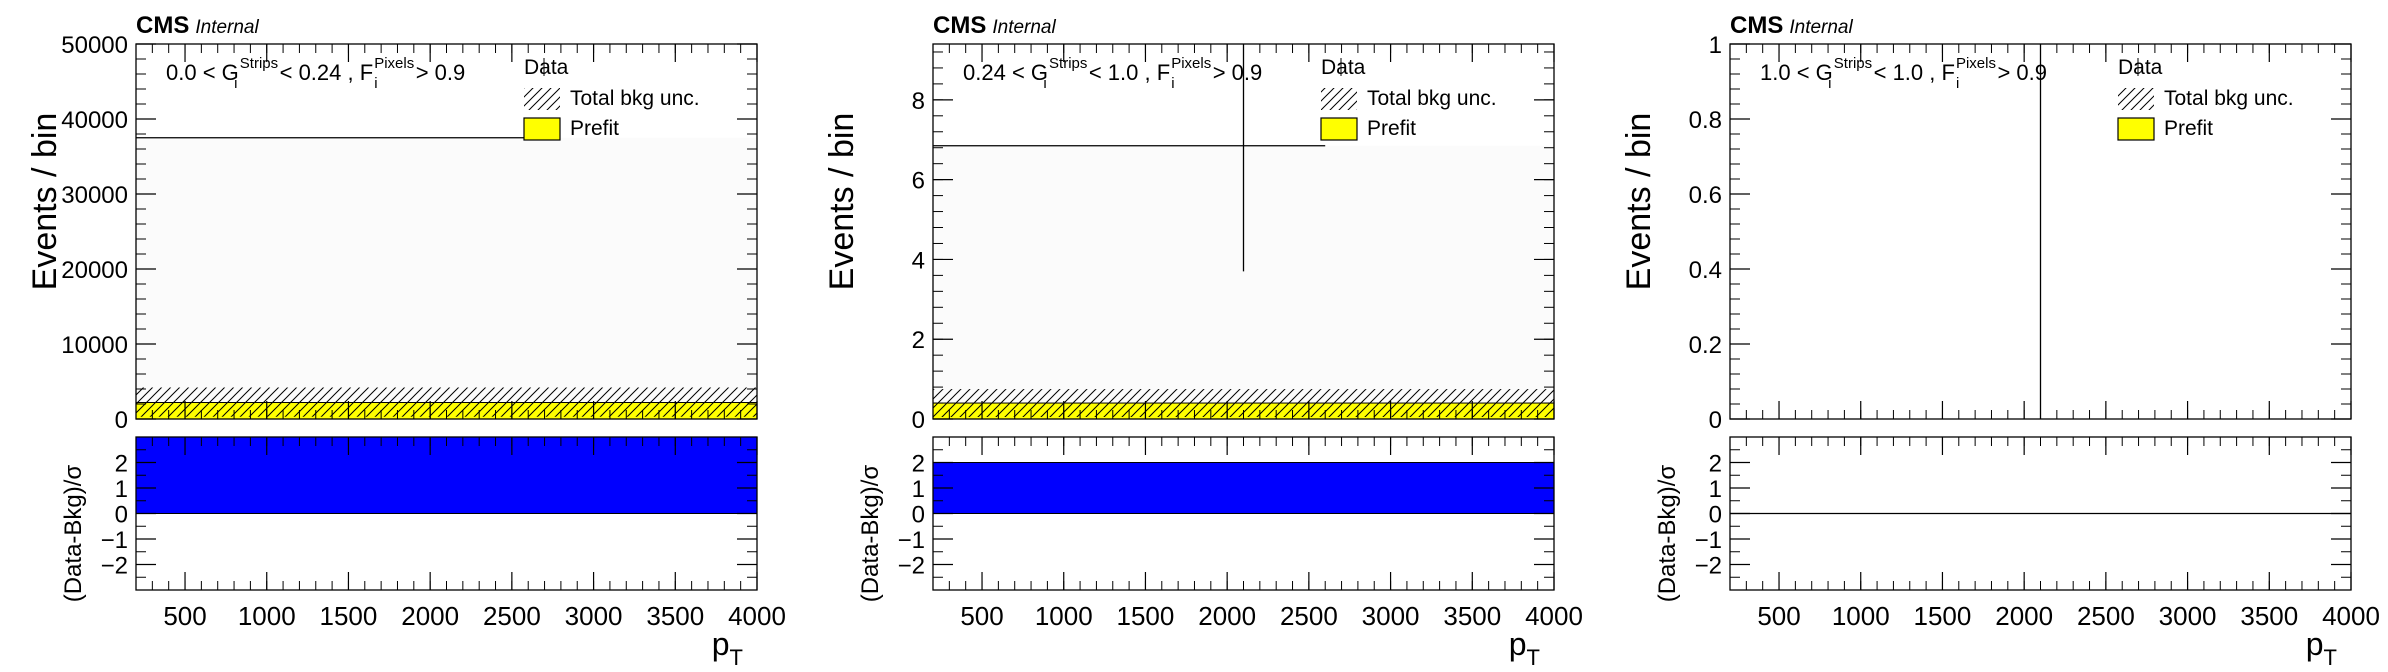 This screenshot has height=672, width=2388. I want to click on y-tick-label: 6, so click(918, 181).